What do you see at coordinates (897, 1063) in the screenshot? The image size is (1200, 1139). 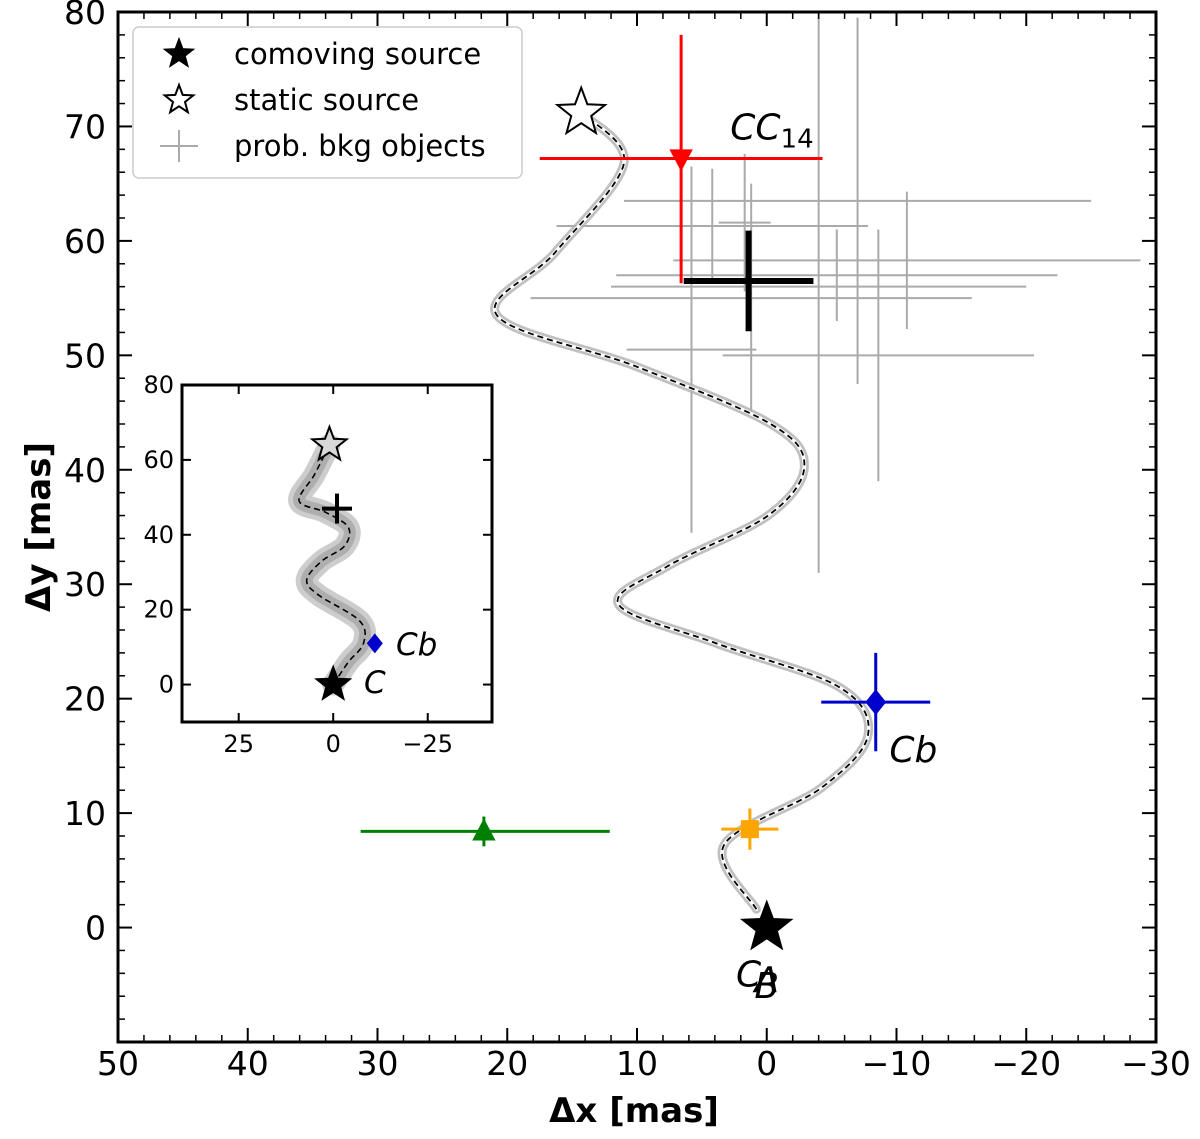 I see `x-tick-label: −10` at bounding box center [897, 1063].